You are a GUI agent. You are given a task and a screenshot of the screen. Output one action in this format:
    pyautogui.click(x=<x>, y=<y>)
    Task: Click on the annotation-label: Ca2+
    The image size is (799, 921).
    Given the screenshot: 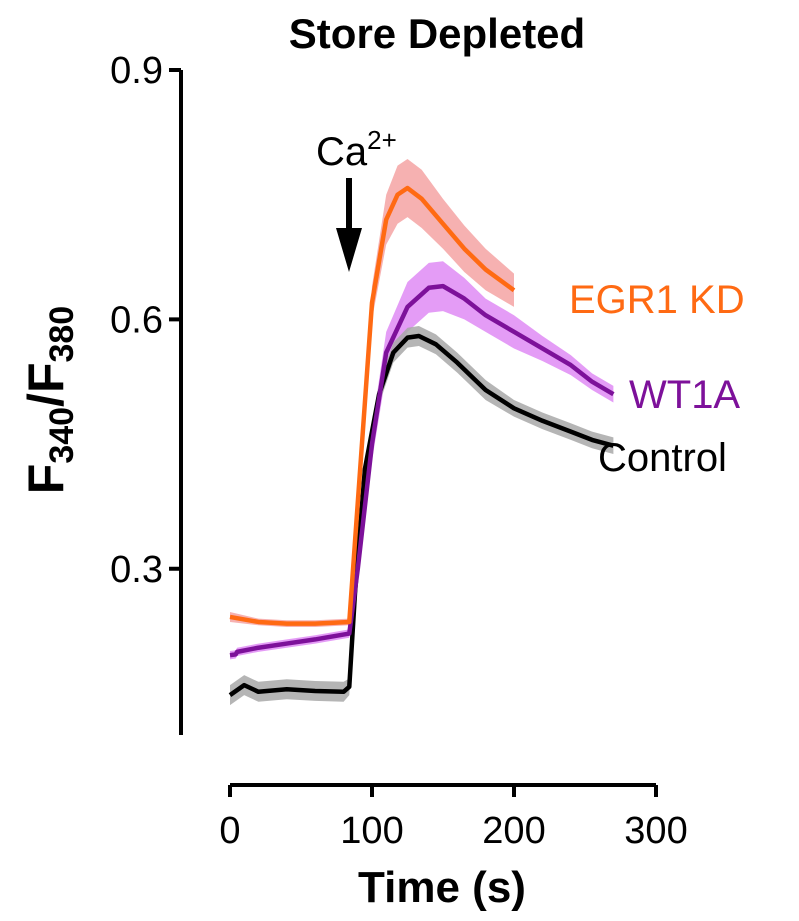 What is the action you would take?
    pyautogui.click(x=356, y=149)
    